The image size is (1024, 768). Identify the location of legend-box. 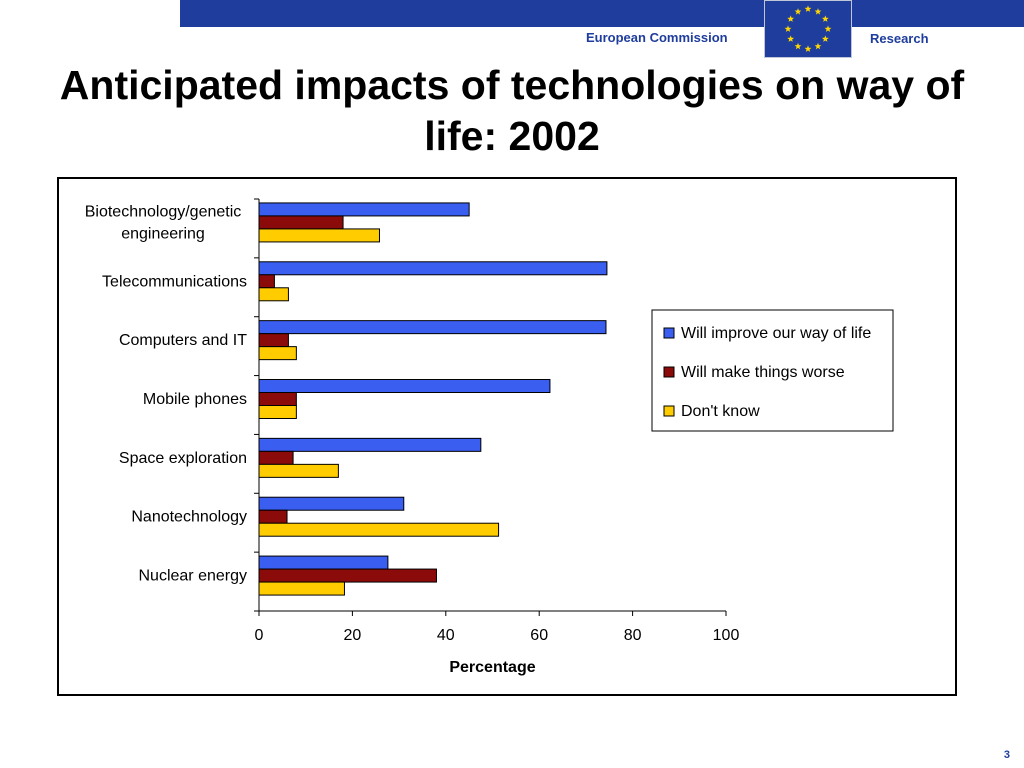
(772, 370).